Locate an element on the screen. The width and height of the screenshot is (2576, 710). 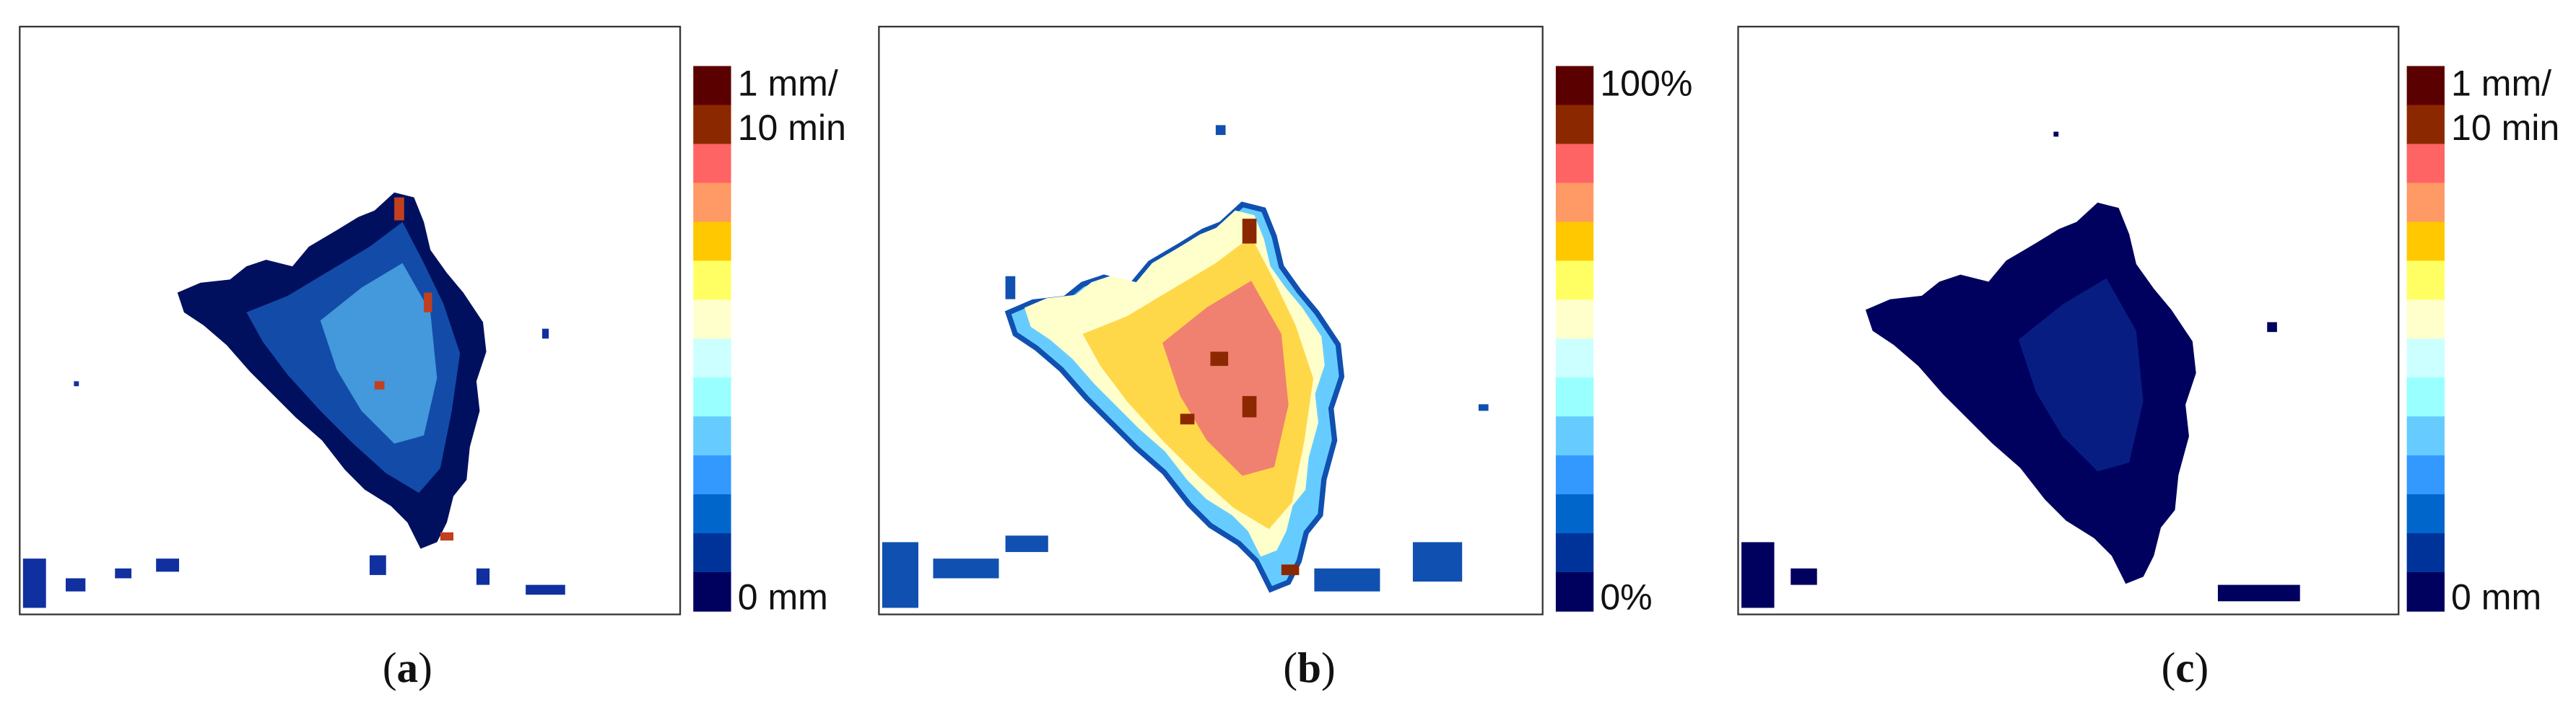
panel-caption: (a) is located at coordinates (407, 667).